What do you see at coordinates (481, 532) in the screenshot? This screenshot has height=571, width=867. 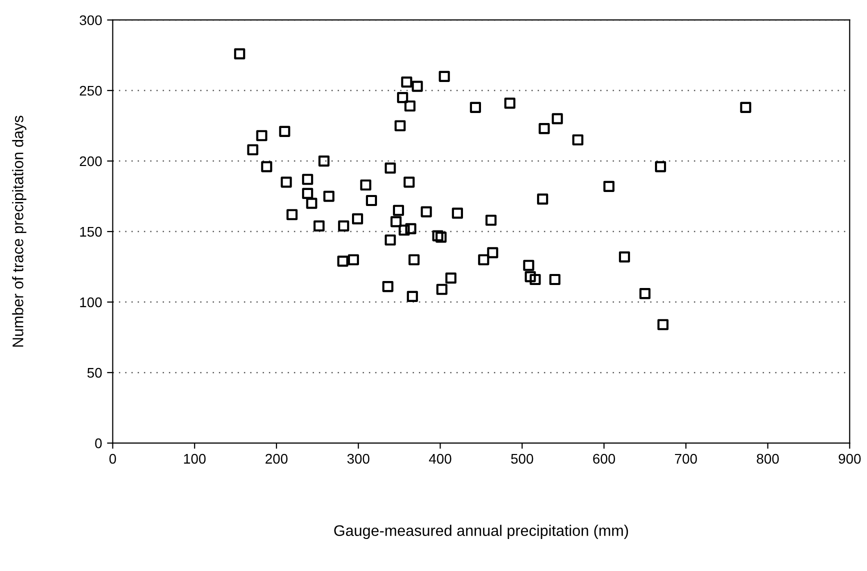 I see `x-axis-title: Gauge-measured annual precipitation (mm)` at bounding box center [481, 532].